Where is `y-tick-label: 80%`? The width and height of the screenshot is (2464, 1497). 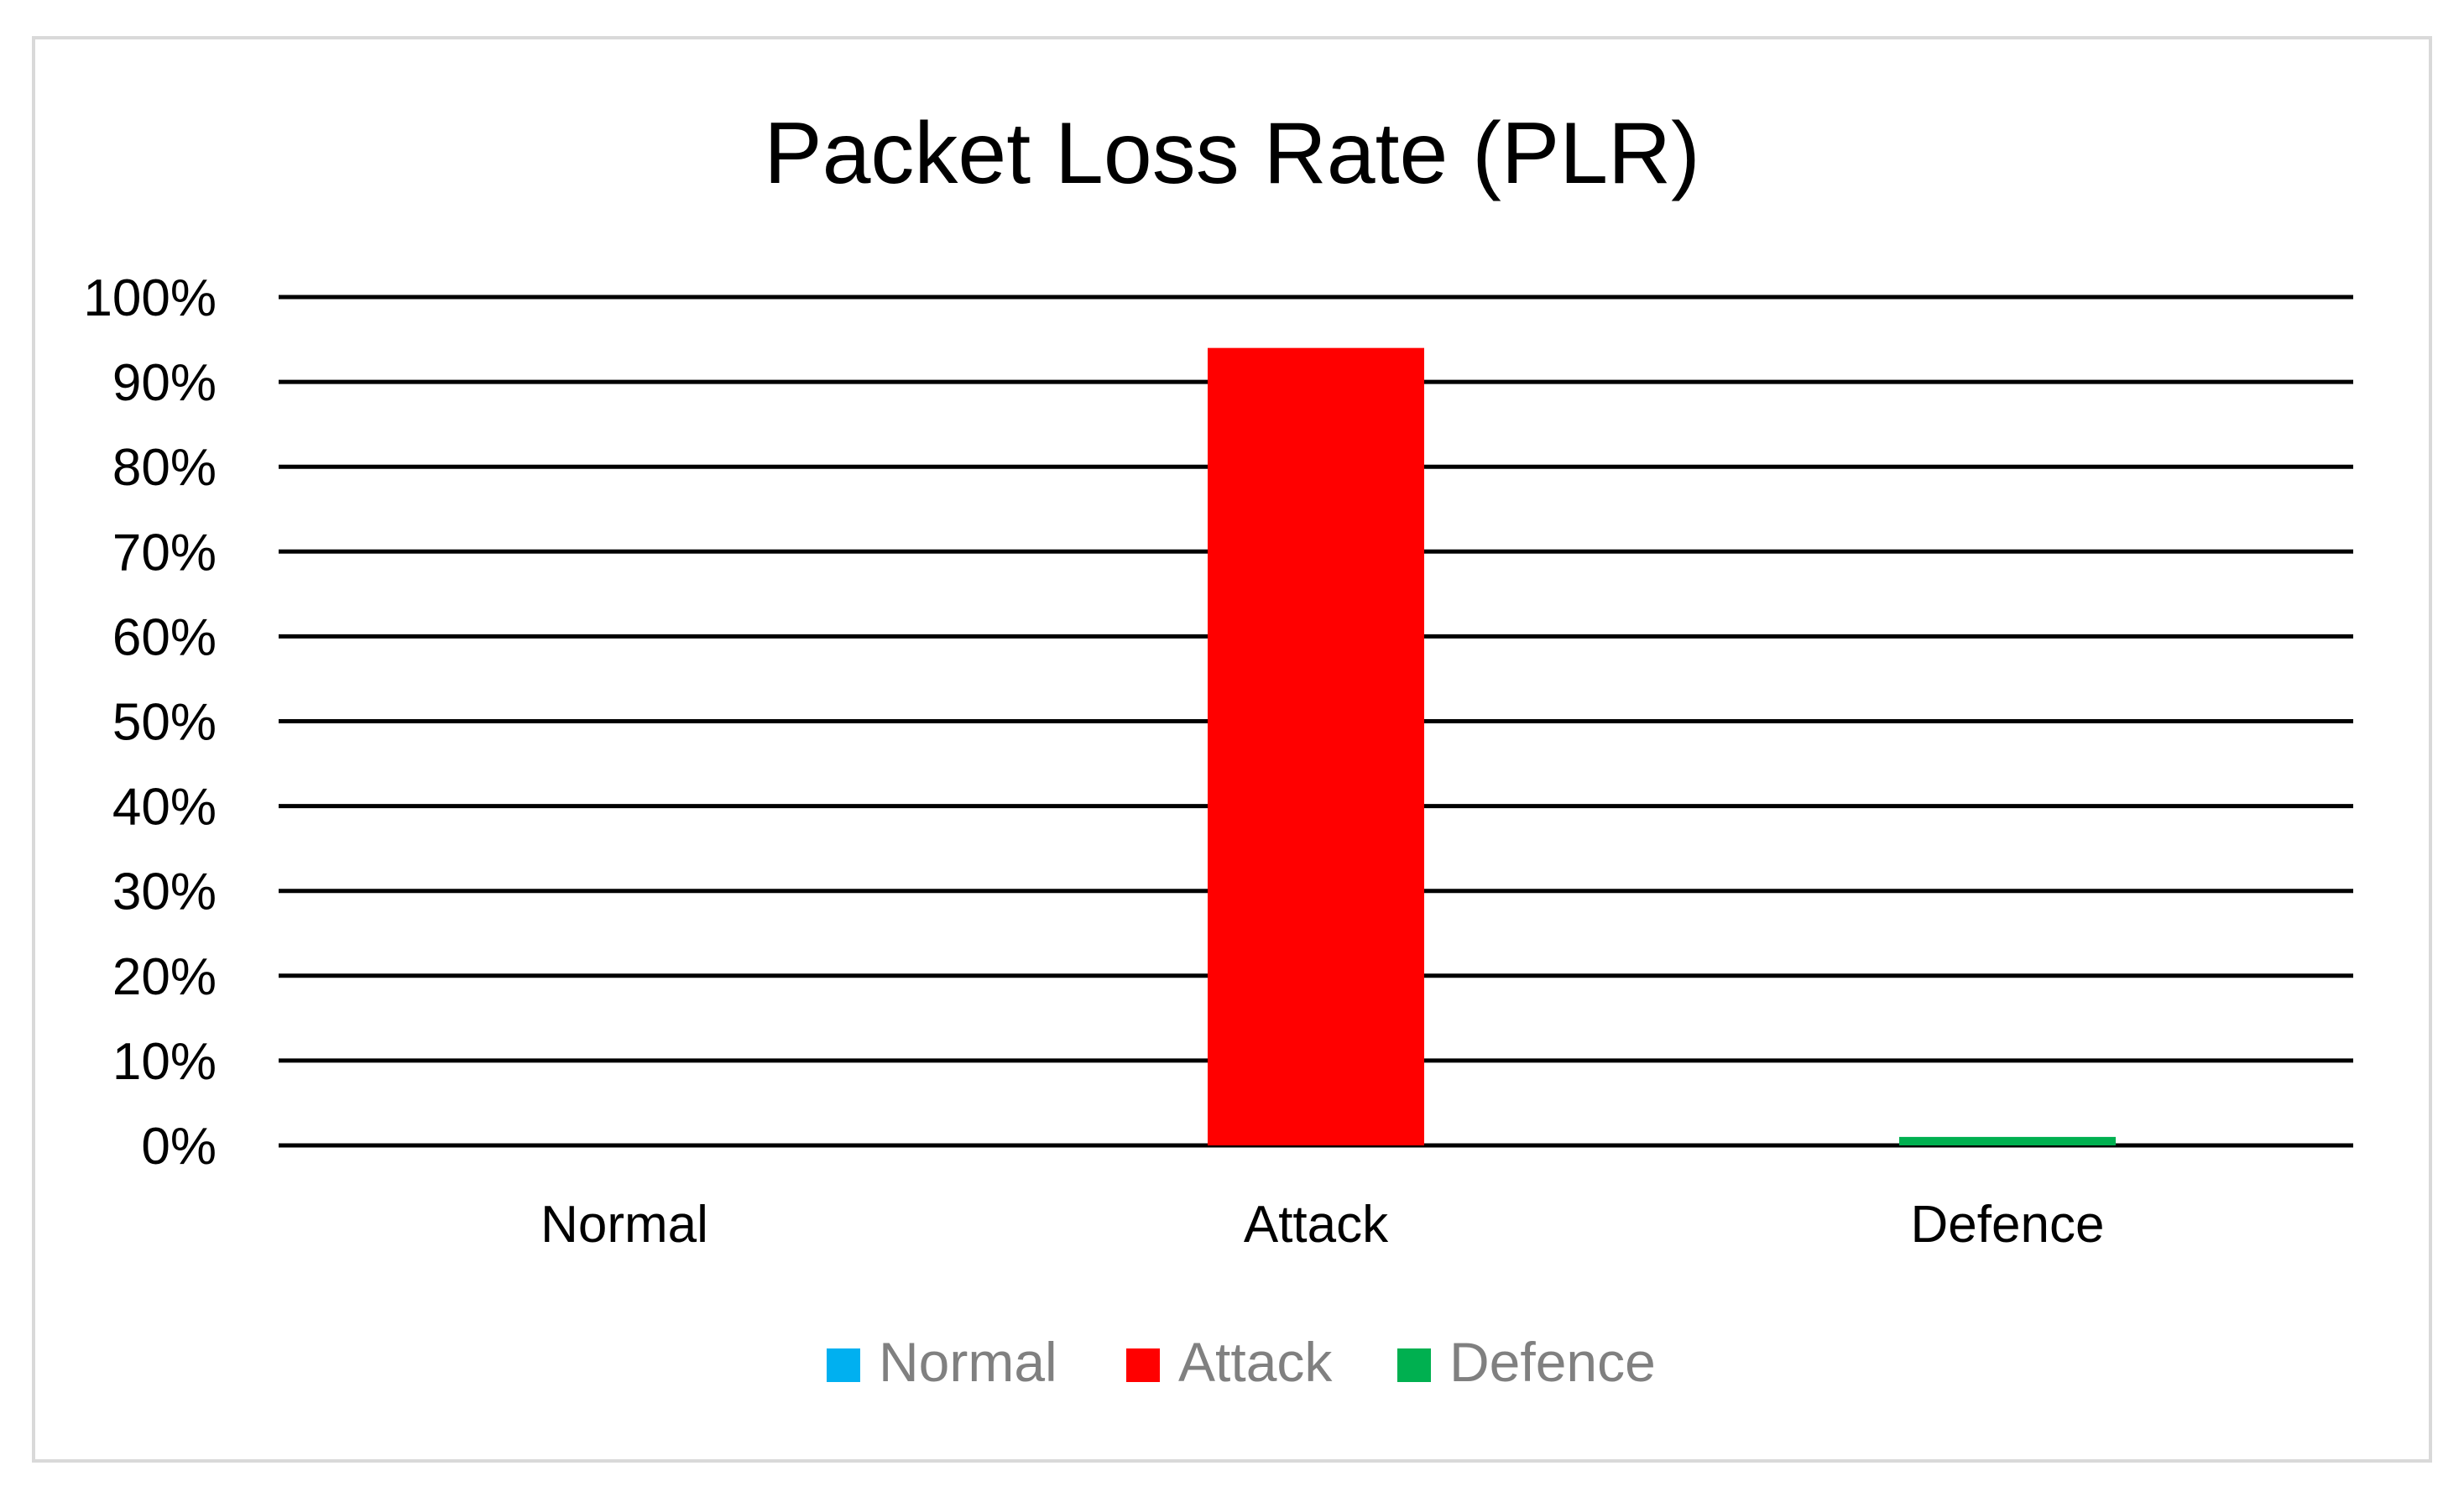 y-tick-label: 80% is located at coordinates (164, 468).